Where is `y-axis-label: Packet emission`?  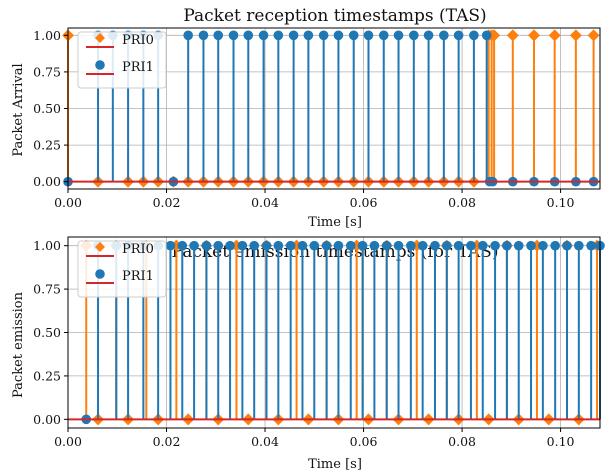
y-axis-label: Packet emission is located at coordinates (18, 344).